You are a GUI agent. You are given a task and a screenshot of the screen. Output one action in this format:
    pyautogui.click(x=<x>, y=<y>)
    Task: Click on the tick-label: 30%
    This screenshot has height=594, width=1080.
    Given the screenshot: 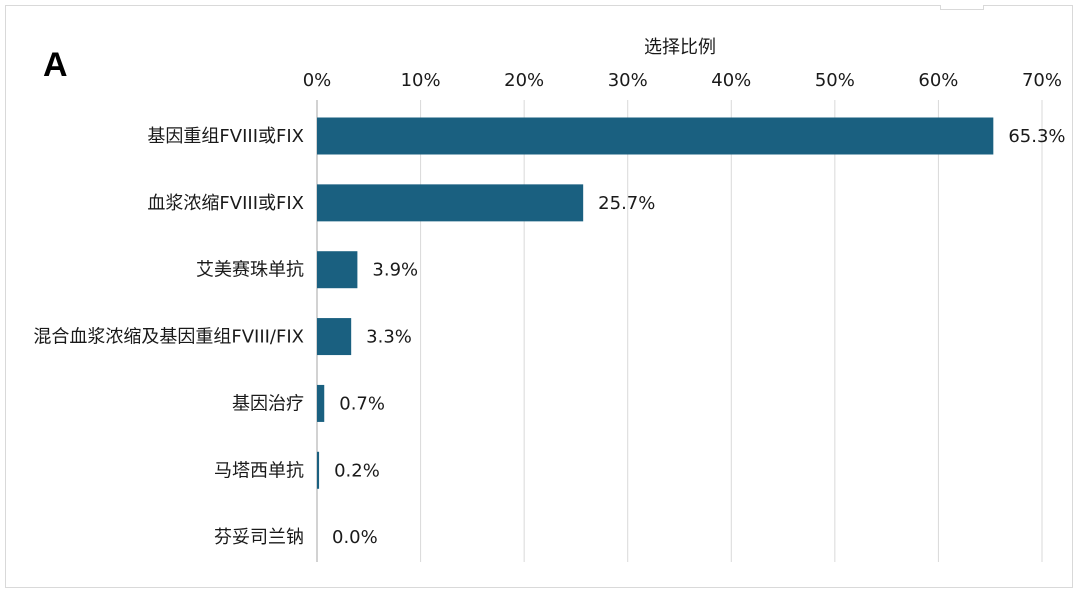 What is the action you would take?
    pyautogui.click(x=628, y=80)
    